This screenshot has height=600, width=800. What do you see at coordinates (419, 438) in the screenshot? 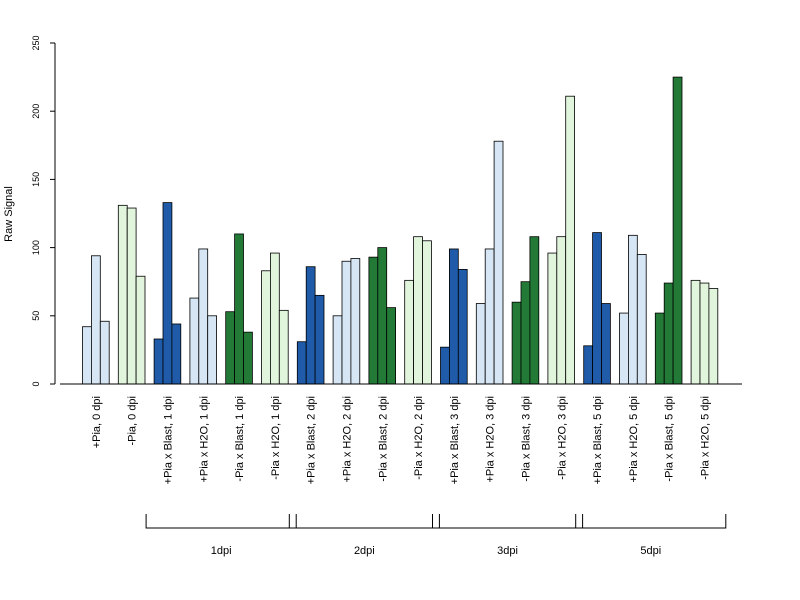
I see `category-label: -Pia x H2O, 2 dpi` at bounding box center [419, 438].